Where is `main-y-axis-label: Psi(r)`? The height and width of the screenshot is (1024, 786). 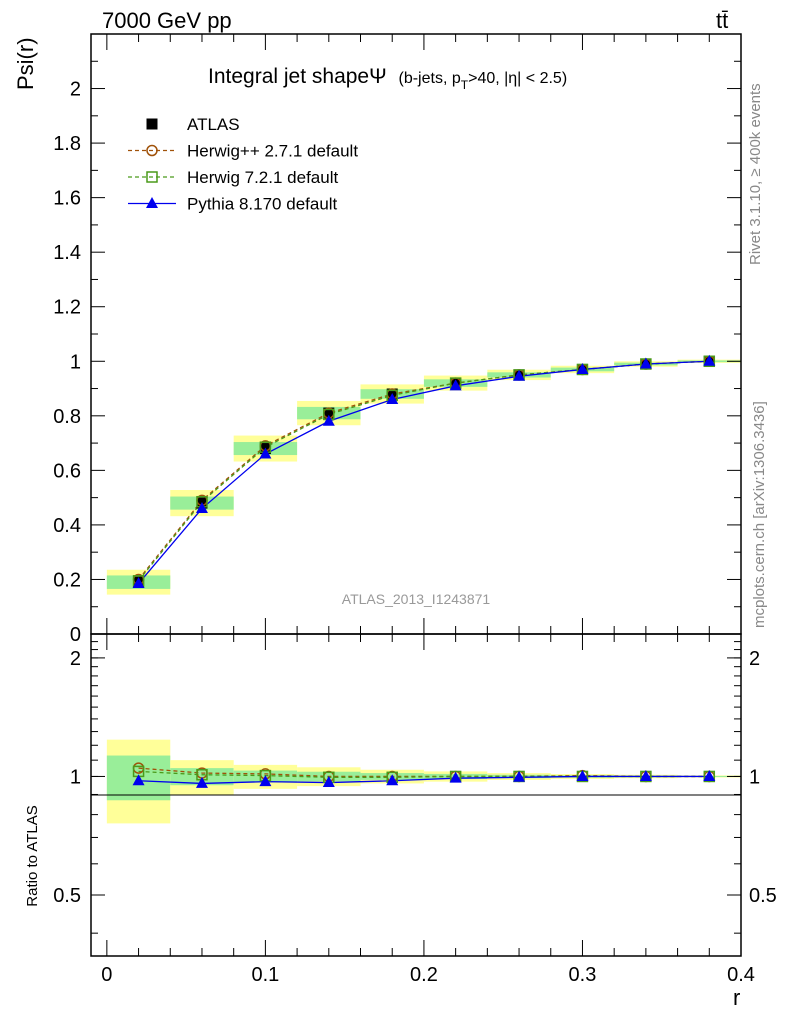 main-y-axis-label: Psi(r) is located at coordinates (25, 63).